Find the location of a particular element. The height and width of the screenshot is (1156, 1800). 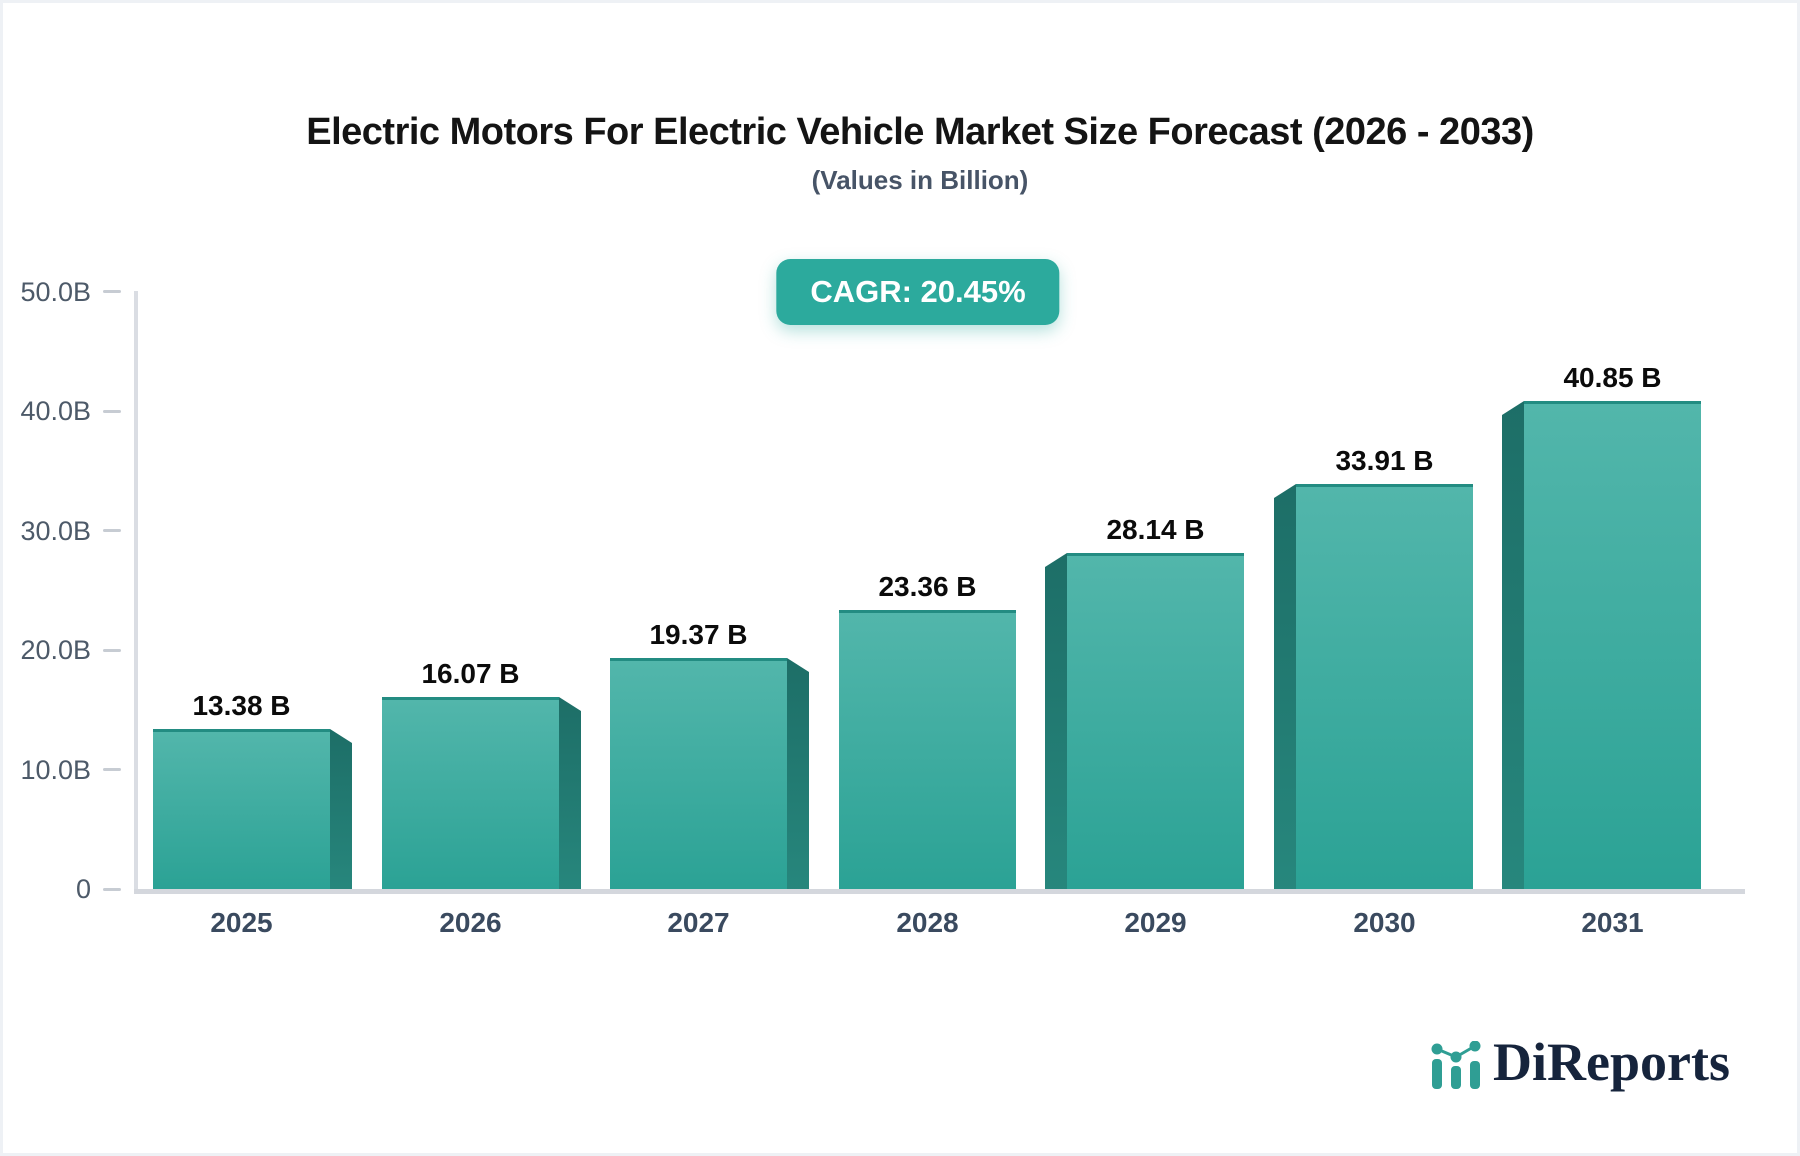

x-tick-label-2027: 2027 is located at coordinates (698, 922).